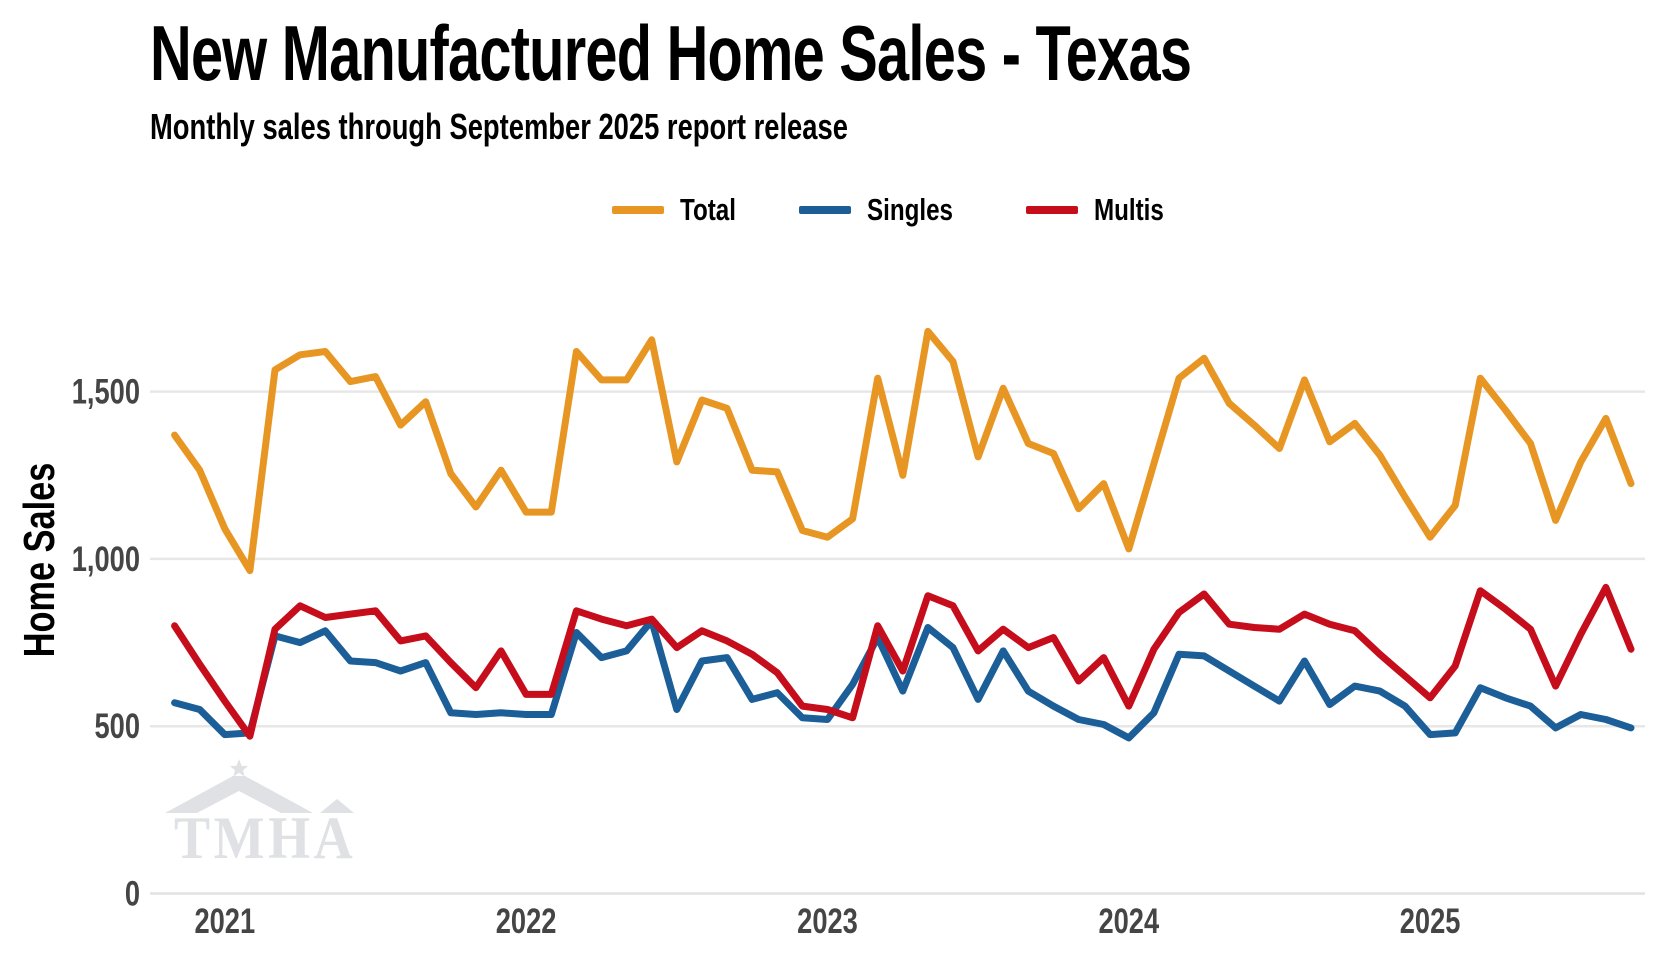 The height and width of the screenshot is (960, 1660). Describe the element at coordinates (1051, 210) in the screenshot. I see `legend-swatch-multis` at that location.